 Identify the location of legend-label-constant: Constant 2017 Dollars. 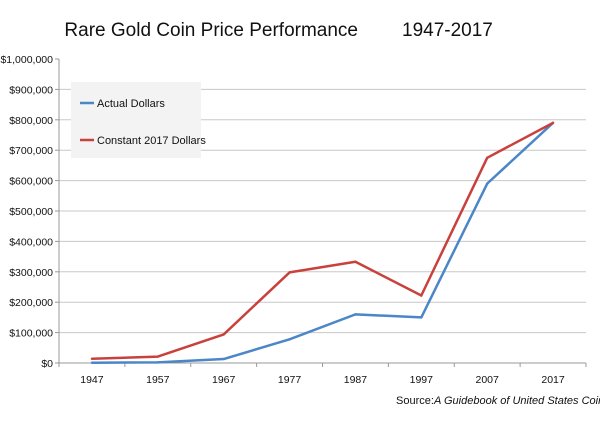
(151, 141).